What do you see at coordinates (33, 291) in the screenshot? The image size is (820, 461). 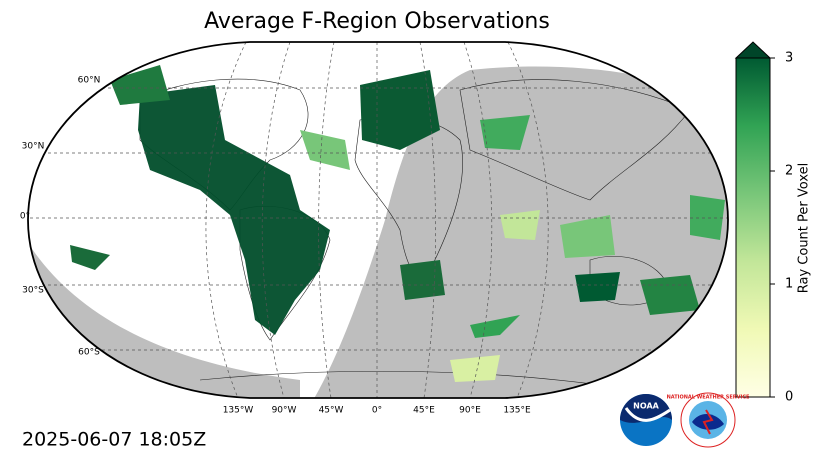 I see `lat-label: 30°S` at bounding box center [33, 291].